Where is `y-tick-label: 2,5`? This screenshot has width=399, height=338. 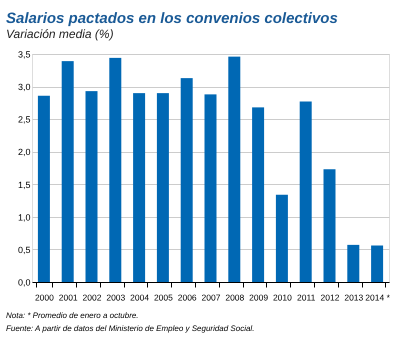 y-tick-label: 2,5 is located at coordinates (24, 119).